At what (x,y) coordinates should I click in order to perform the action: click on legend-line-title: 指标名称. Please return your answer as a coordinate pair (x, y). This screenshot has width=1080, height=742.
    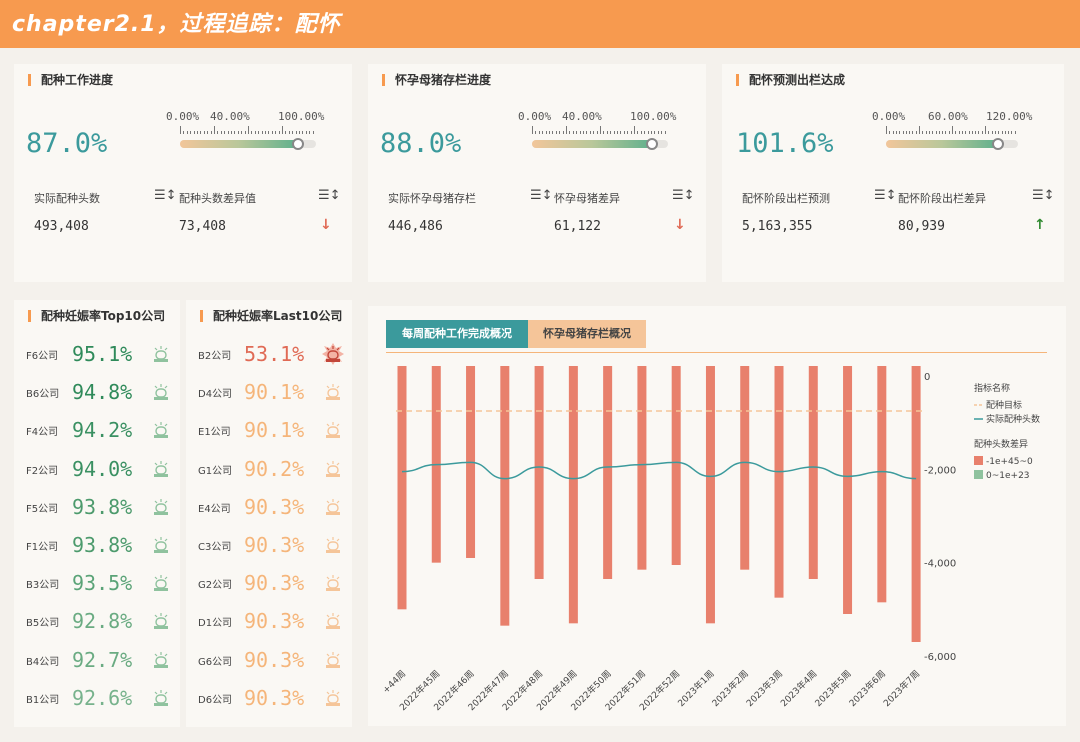
    Looking at the image, I should click on (992, 388).